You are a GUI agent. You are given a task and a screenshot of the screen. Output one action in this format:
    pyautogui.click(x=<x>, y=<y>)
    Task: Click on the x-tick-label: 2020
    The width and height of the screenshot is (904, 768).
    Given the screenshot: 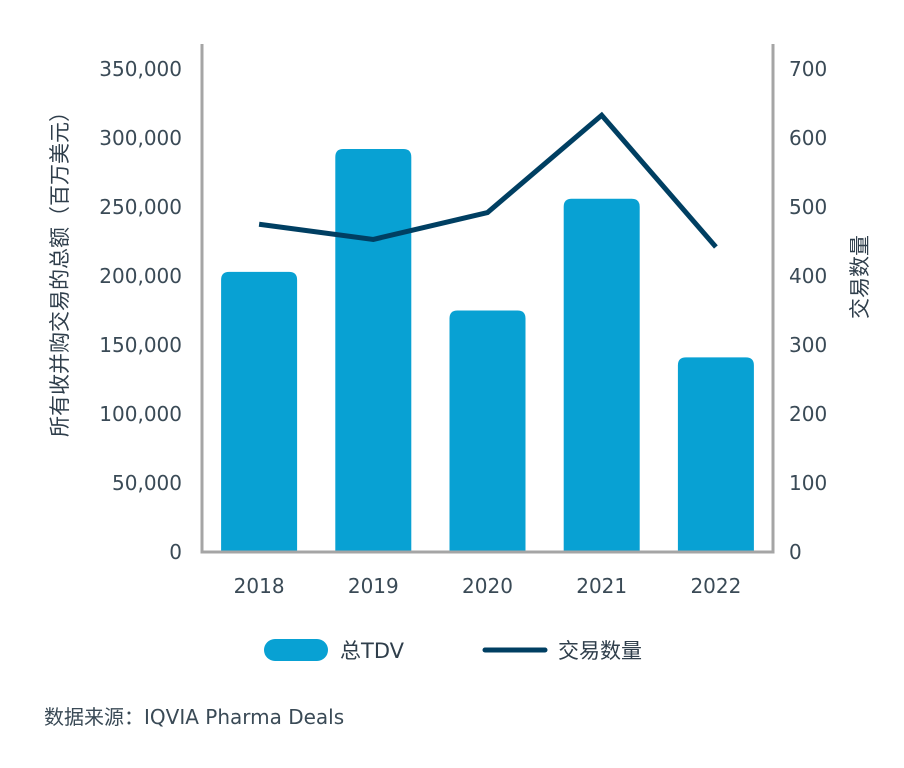 What is the action you would take?
    pyautogui.click(x=487, y=586)
    